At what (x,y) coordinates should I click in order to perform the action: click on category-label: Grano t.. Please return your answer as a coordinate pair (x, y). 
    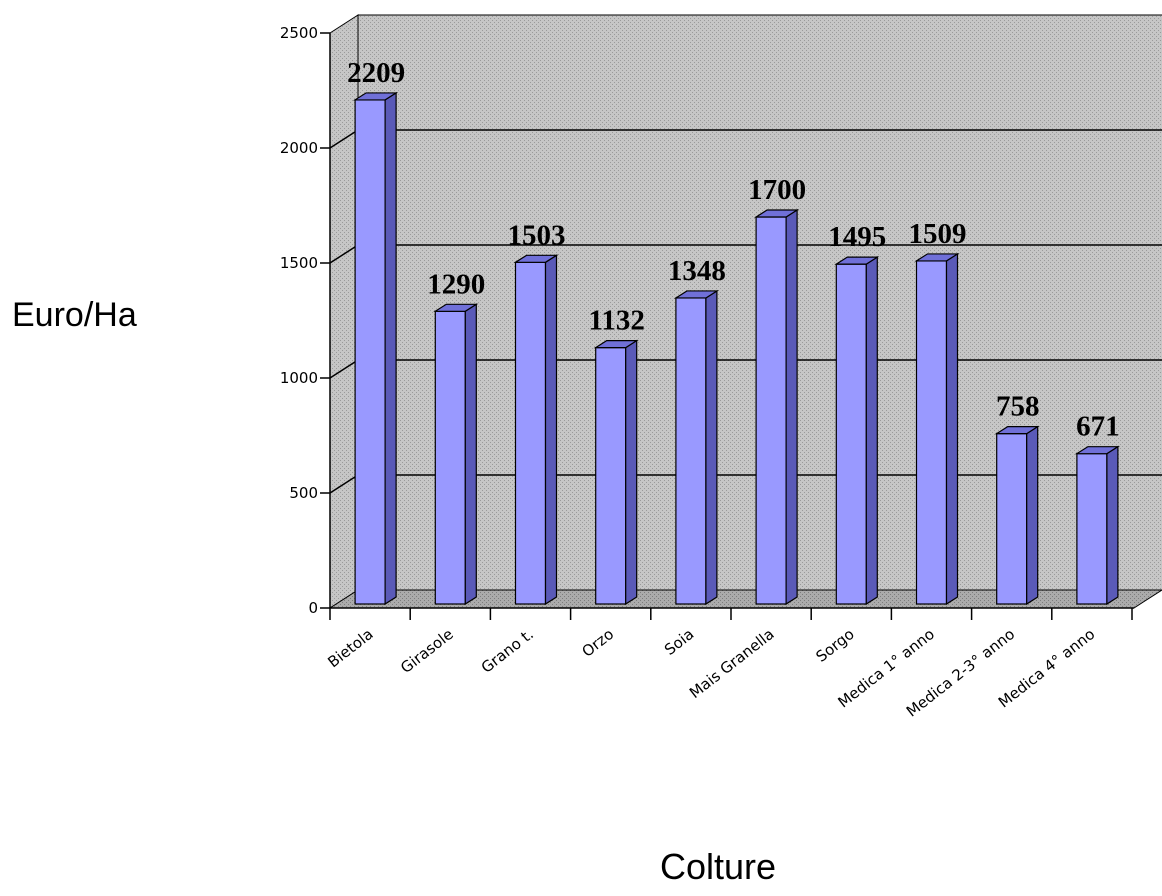
    Looking at the image, I should click on (507, 651).